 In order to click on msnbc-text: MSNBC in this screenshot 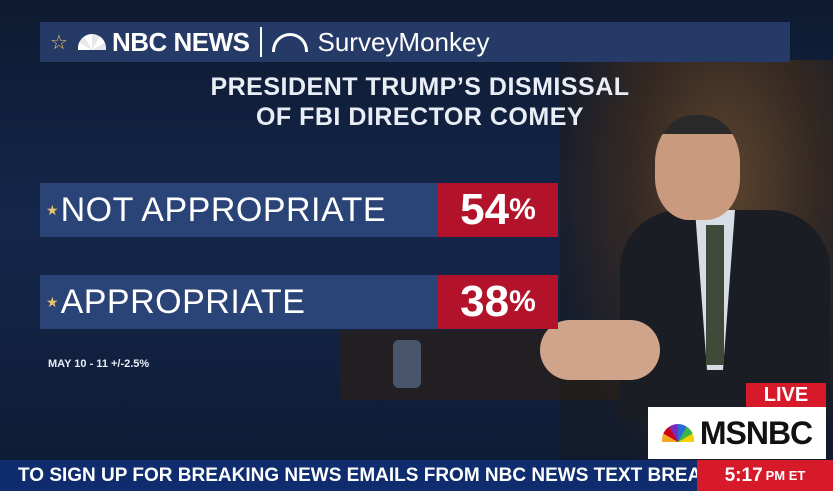, I will do `click(756, 432)`.